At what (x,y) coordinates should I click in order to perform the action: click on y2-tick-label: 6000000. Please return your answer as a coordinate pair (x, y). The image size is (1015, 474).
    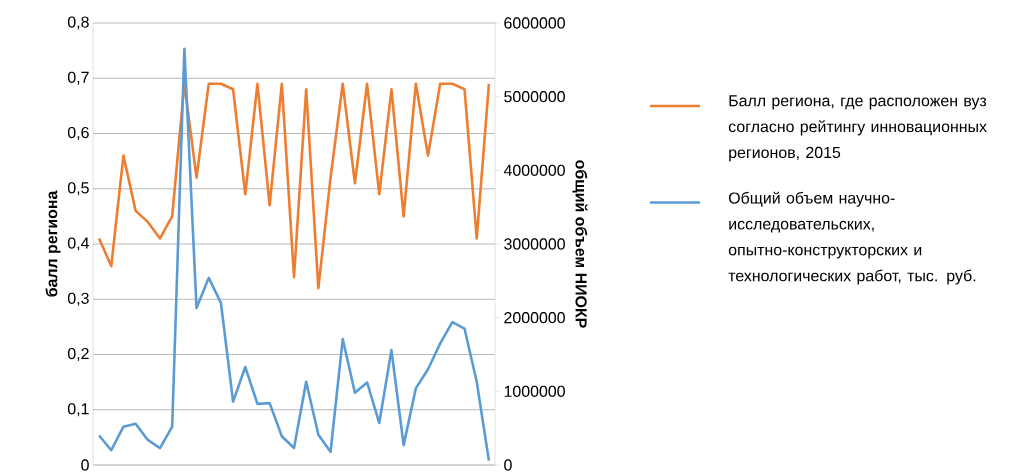
    Looking at the image, I should click on (534, 23).